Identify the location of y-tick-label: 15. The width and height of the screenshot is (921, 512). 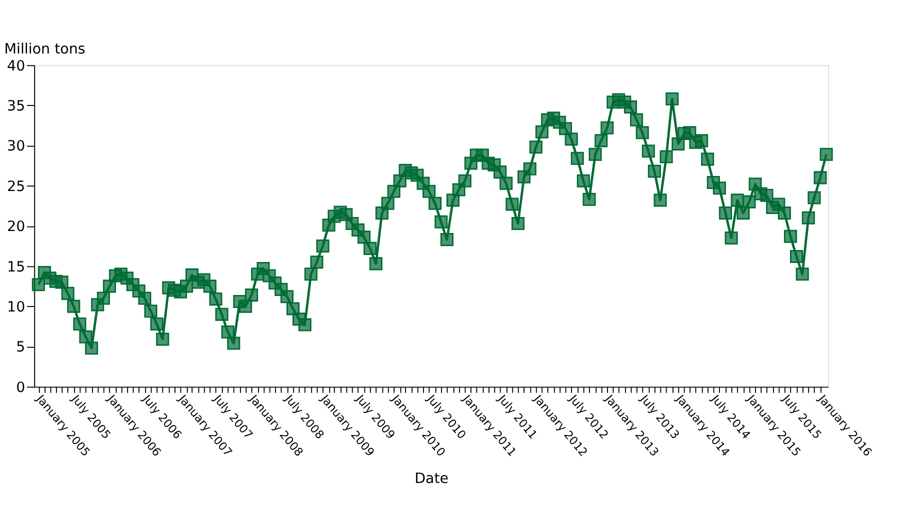
(16, 267).